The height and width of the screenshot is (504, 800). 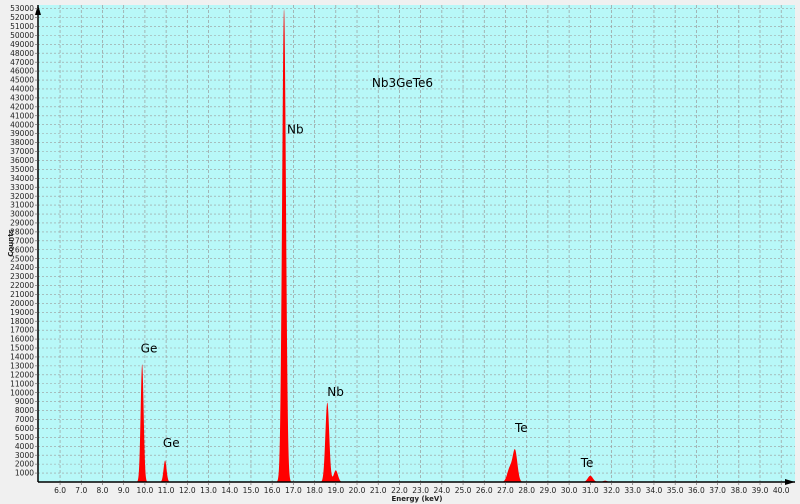 What do you see at coordinates (22, 26) in the screenshot?
I see `y-tick-label: 51000` at bounding box center [22, 26].